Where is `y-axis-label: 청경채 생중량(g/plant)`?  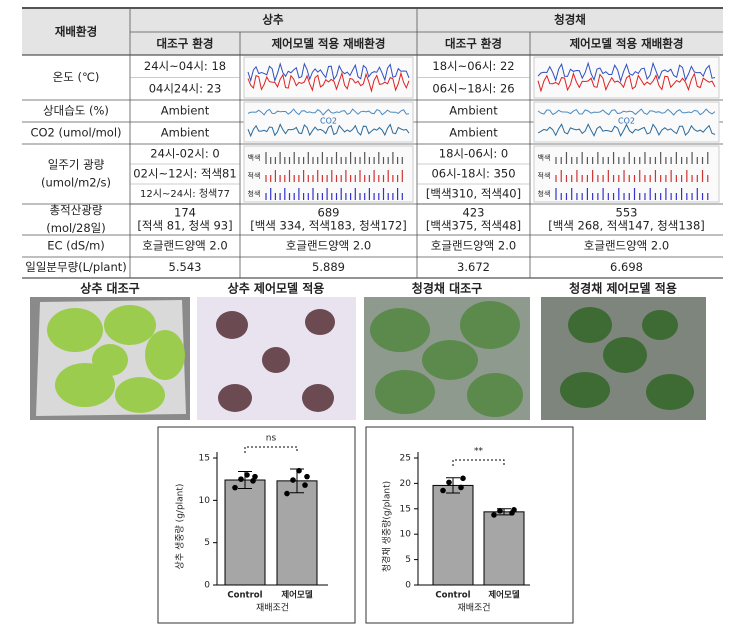
y-axis-label: 청경채 생중량(g/plant) is located at coordinates (387, 526).